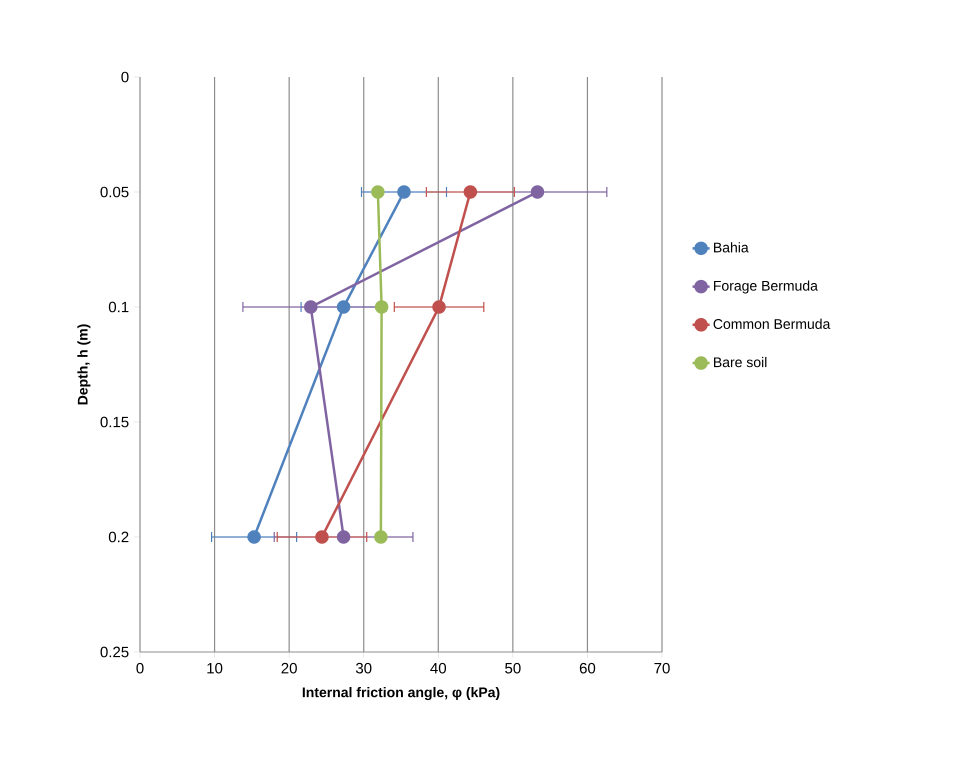 The image size is (959, 774). What do you see at coordinates (140, 668) in the screenshot?
I see `x-tick-label: 0` at bounding box center [140, 668].